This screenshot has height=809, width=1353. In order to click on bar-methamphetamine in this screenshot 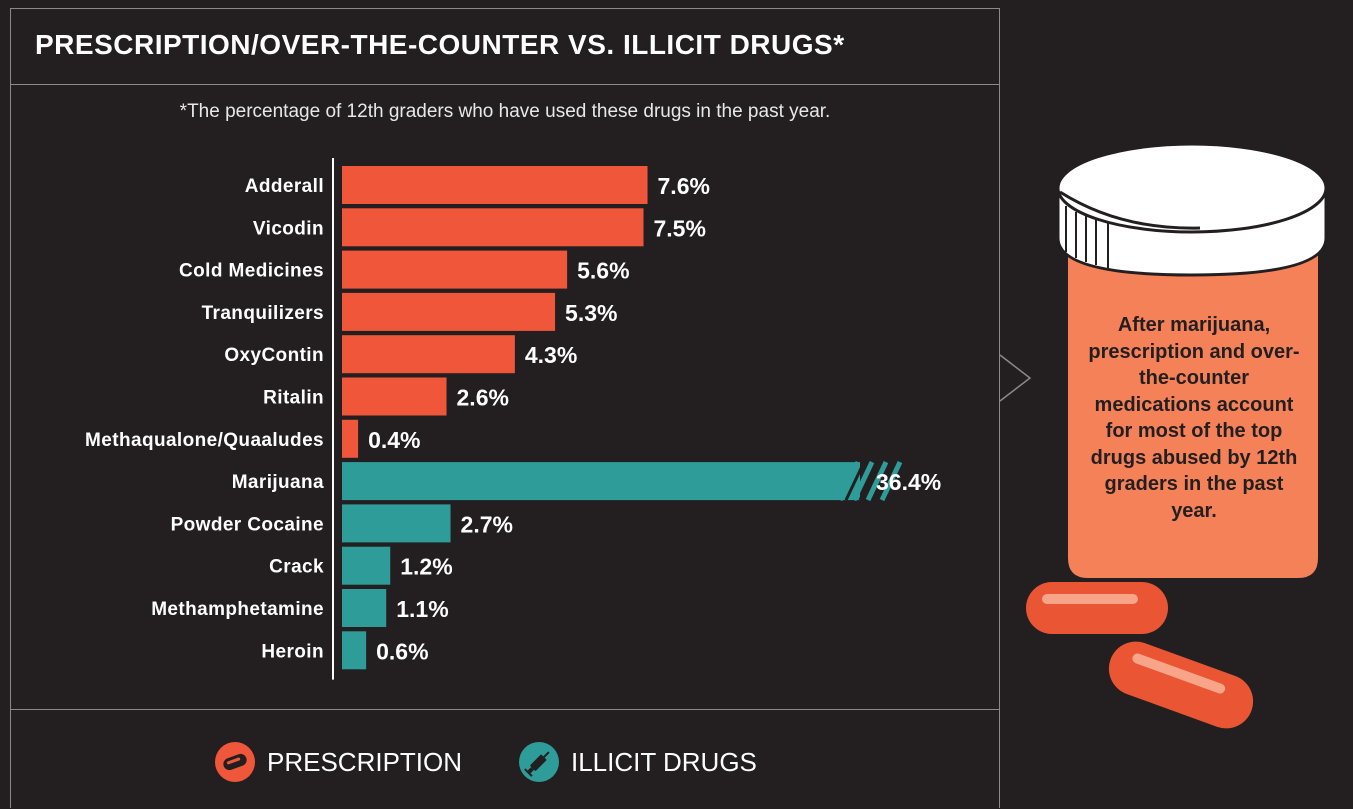, I will do `click(364, 608)`.